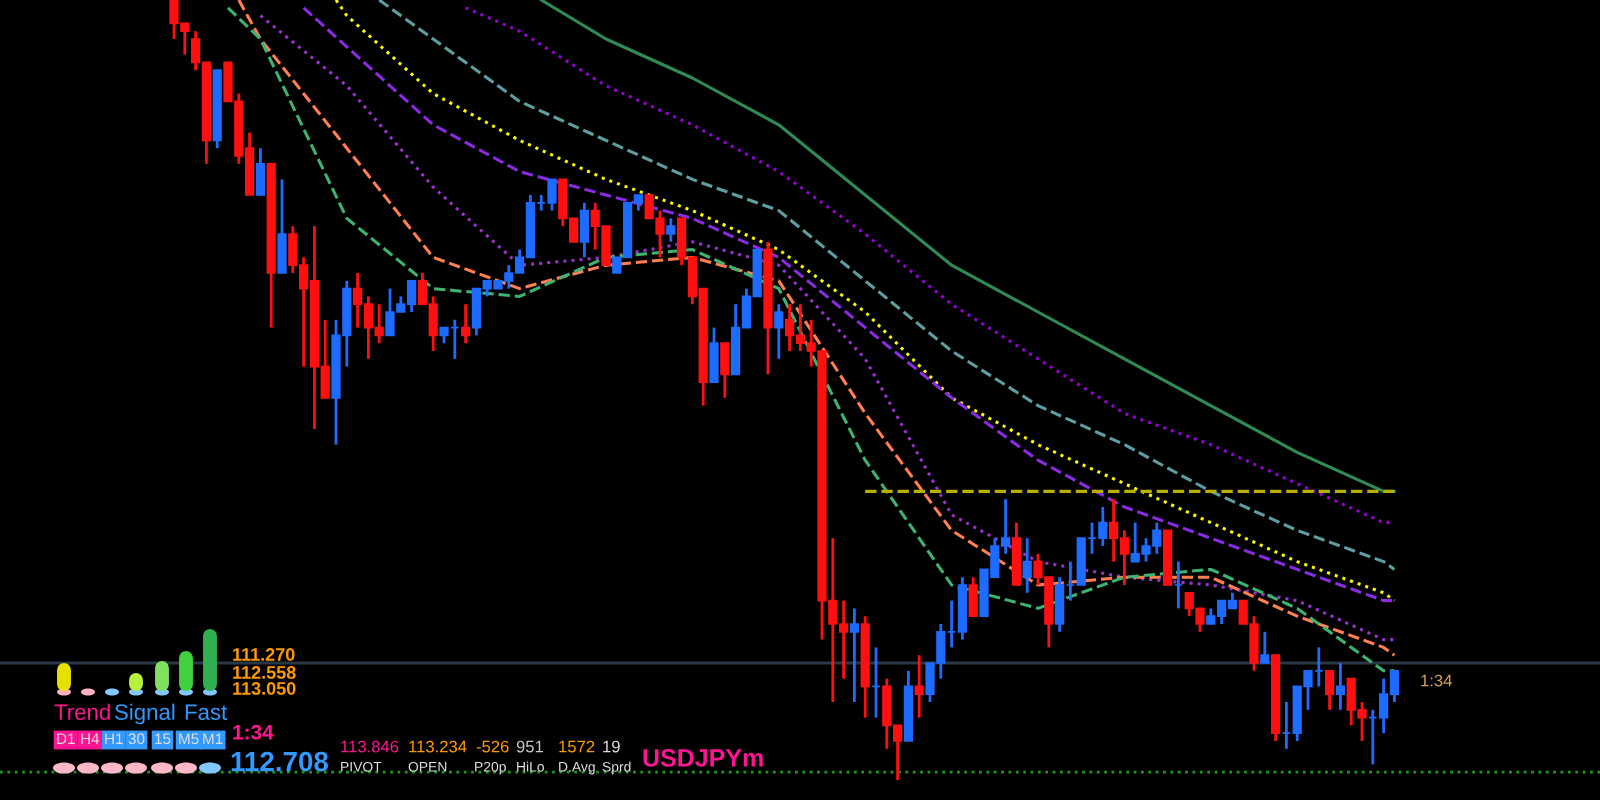 The image size is (1600, 800). What do you see at coordinates (82, 711) in the screenshot?
I see `text: Trend` at bounding box center [82, 711].